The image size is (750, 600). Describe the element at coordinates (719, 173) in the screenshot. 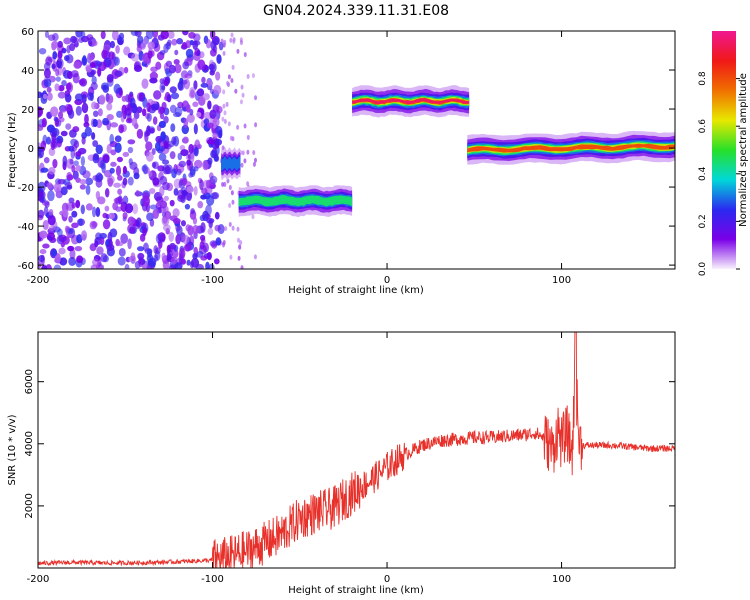

I see `colorbar-ticks: 0.0 0.2 0.4 0.6 0.8` at that location.